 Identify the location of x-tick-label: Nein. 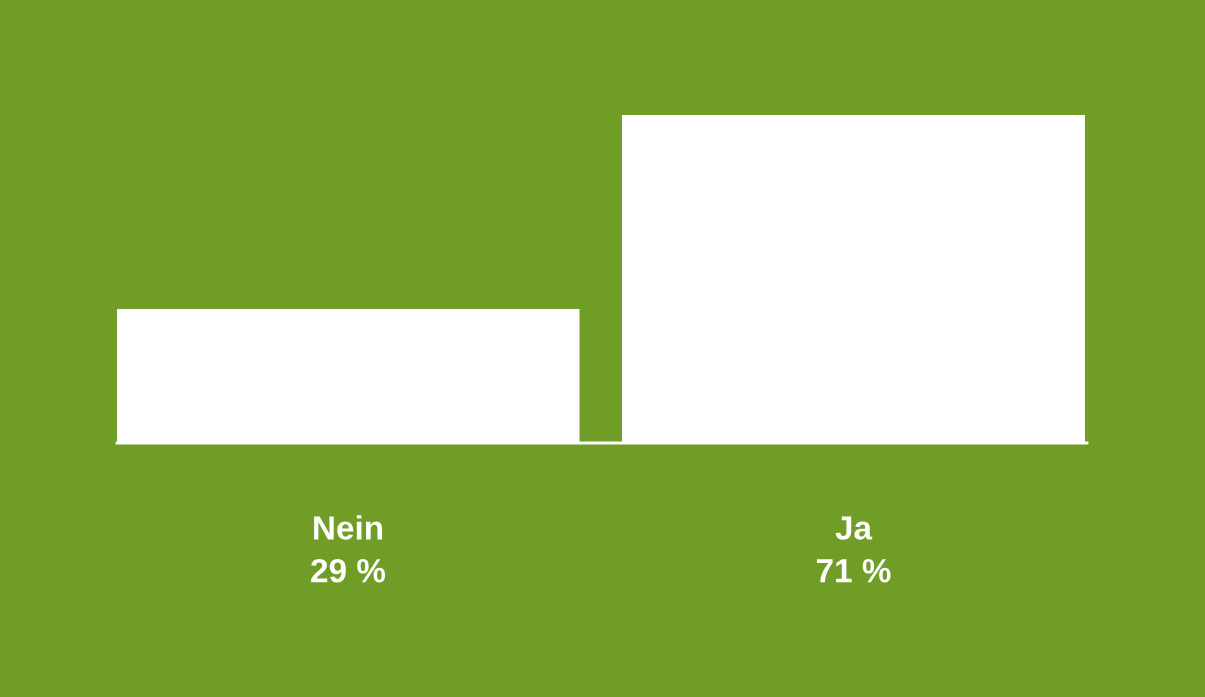
(348, 527).